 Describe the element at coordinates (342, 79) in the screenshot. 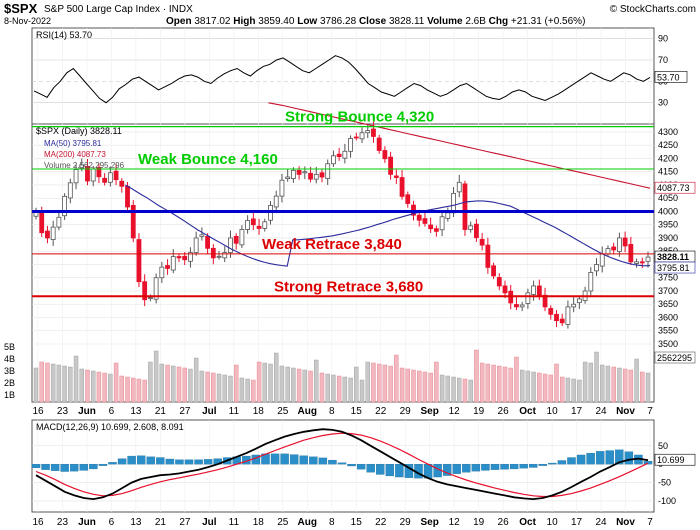

I see `rsi-layer` at that location.